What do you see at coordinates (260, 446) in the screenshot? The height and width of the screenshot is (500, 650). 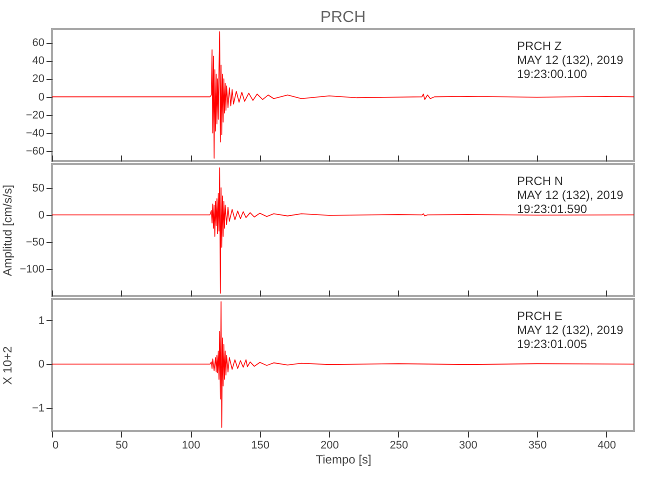 I see `x-tick-label: 150` at bounding box center [260, 446].